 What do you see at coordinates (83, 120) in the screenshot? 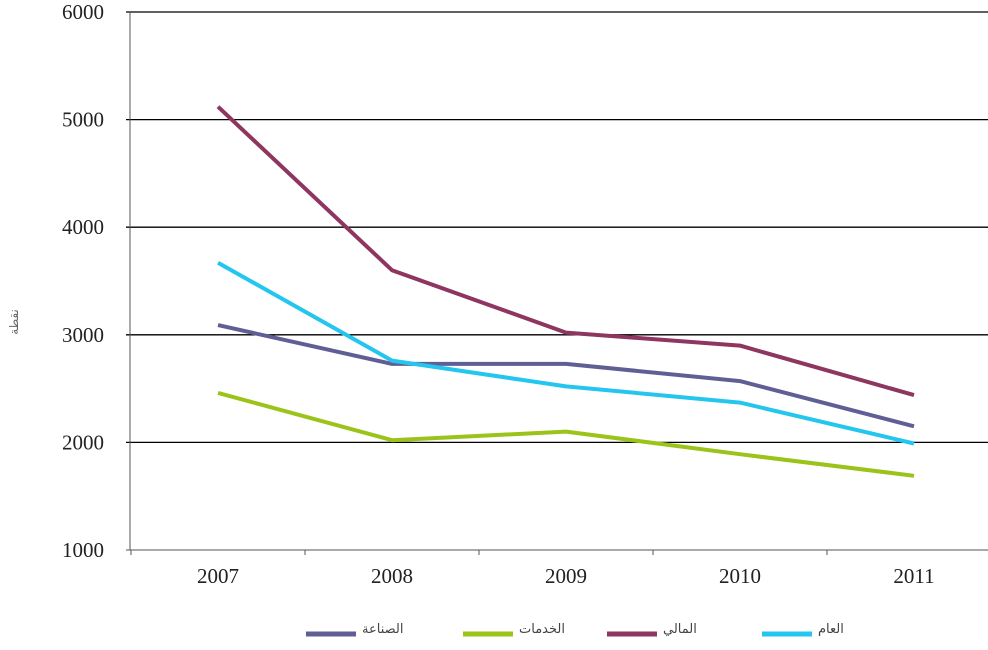
I see `y-tick-label: 5000` at bounding box center [83, 120].